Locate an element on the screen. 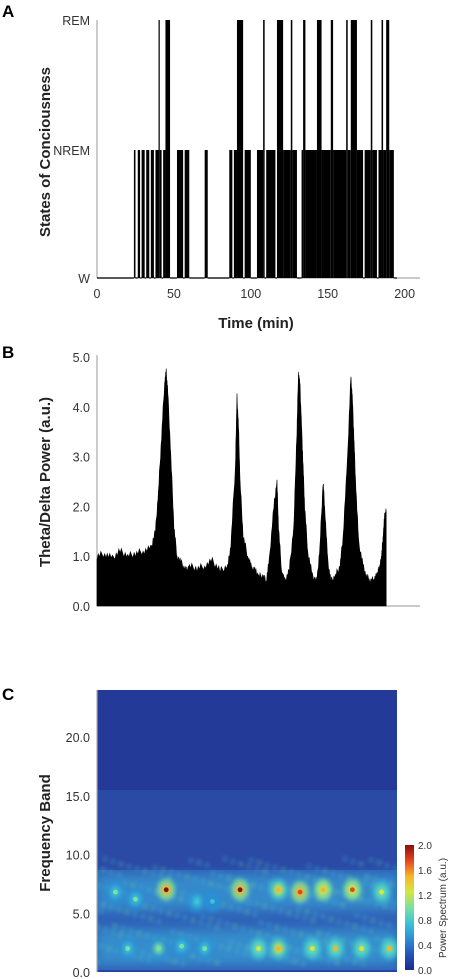 The height and width of the screenshot is (979, 451). panel-a-label: A is located at coordinates (8, 11).